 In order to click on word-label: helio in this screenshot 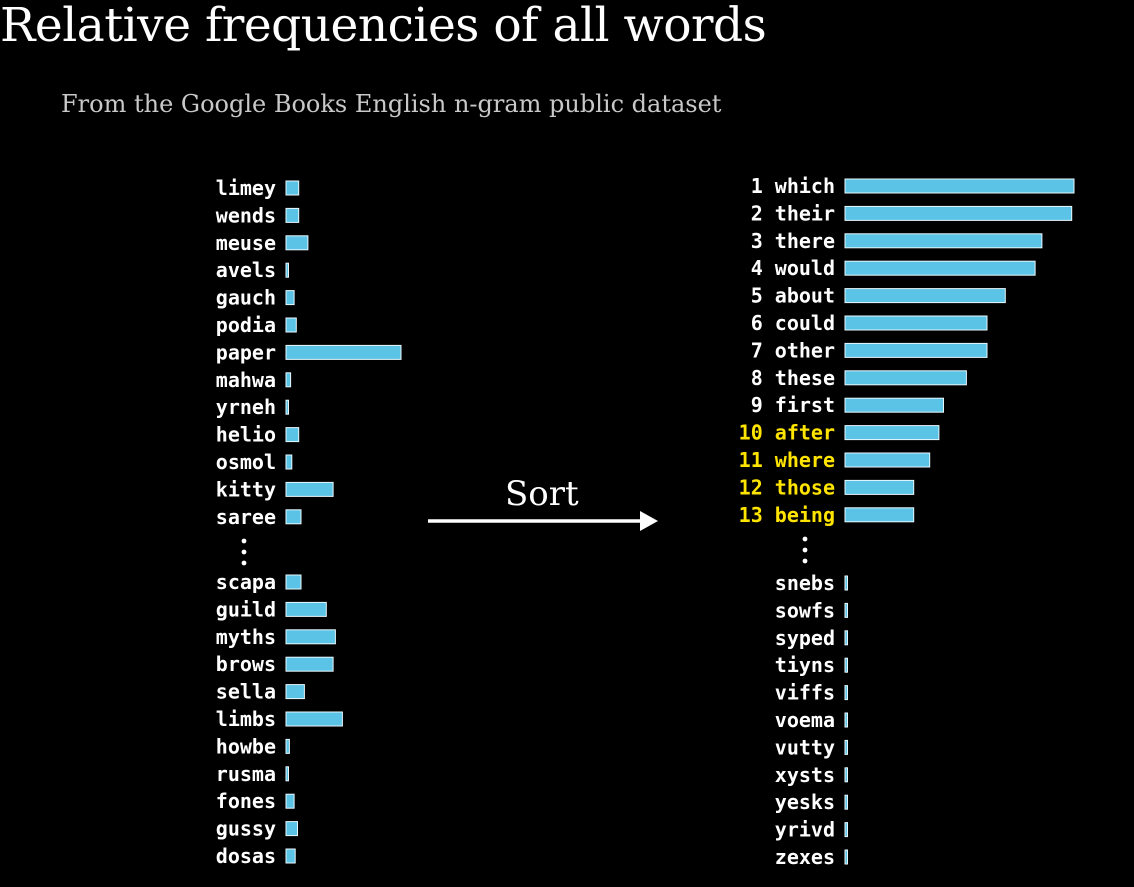, I will do `click(246, 435)`.